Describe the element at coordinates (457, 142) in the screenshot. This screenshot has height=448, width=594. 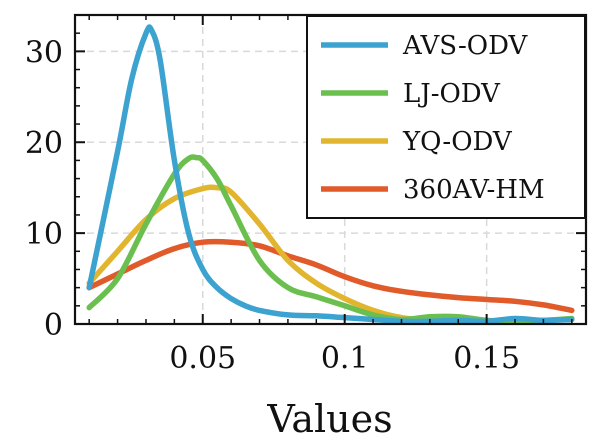
I see `legend-label-2: YQ-ODV` at that location.